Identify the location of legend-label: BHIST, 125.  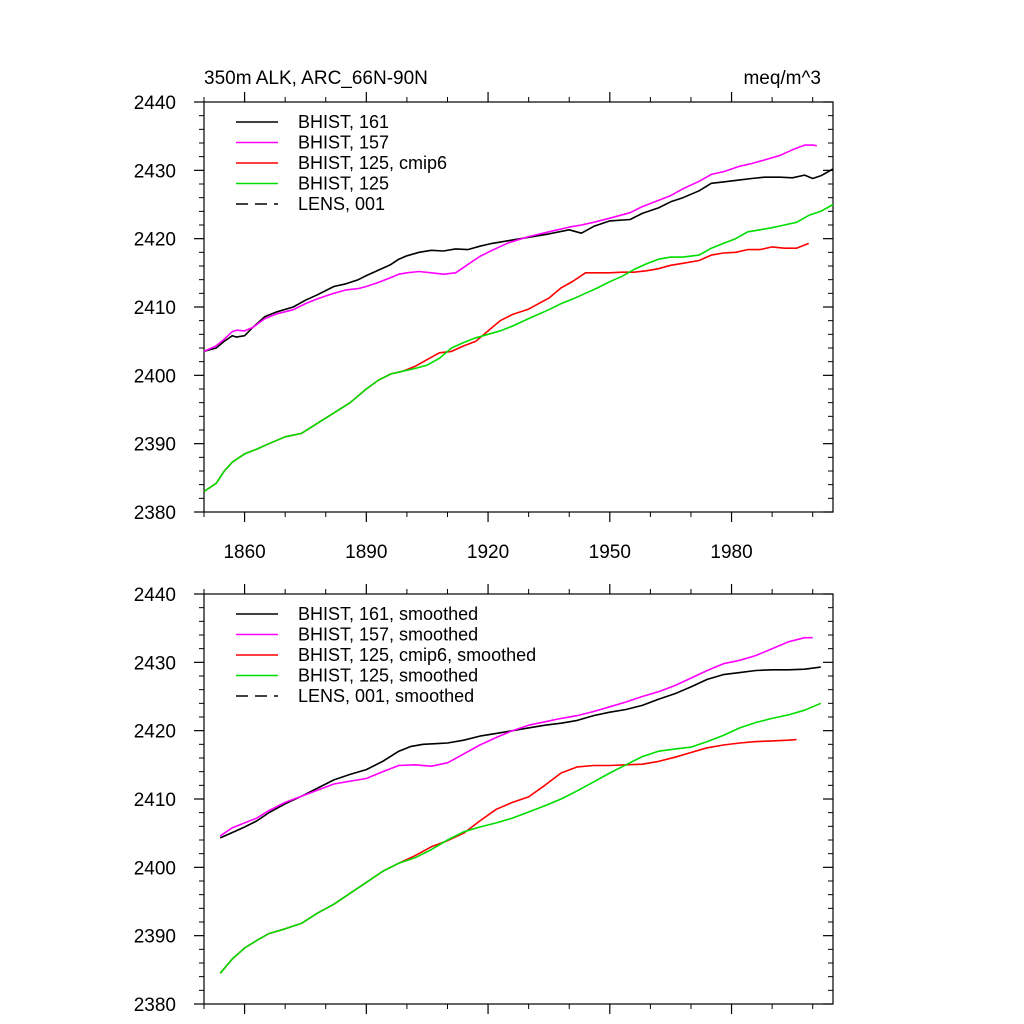
(343, 184).